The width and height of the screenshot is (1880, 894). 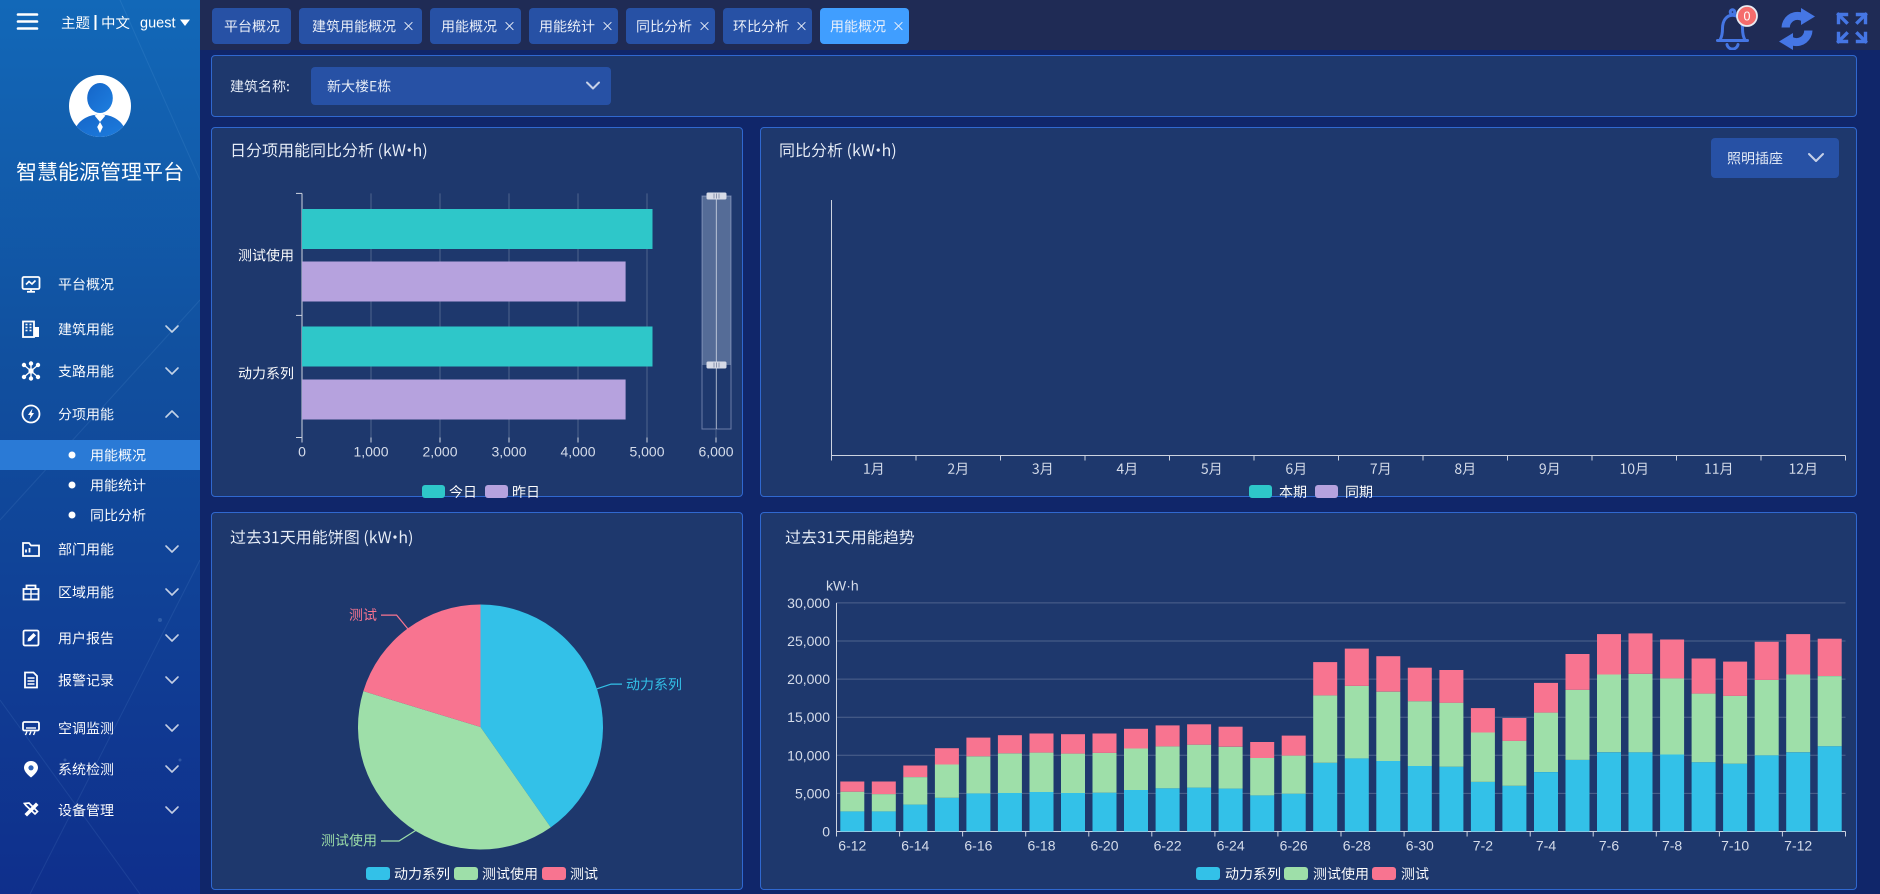 I want to click on svg-text: 7-2, so click(x=1483, y=846).